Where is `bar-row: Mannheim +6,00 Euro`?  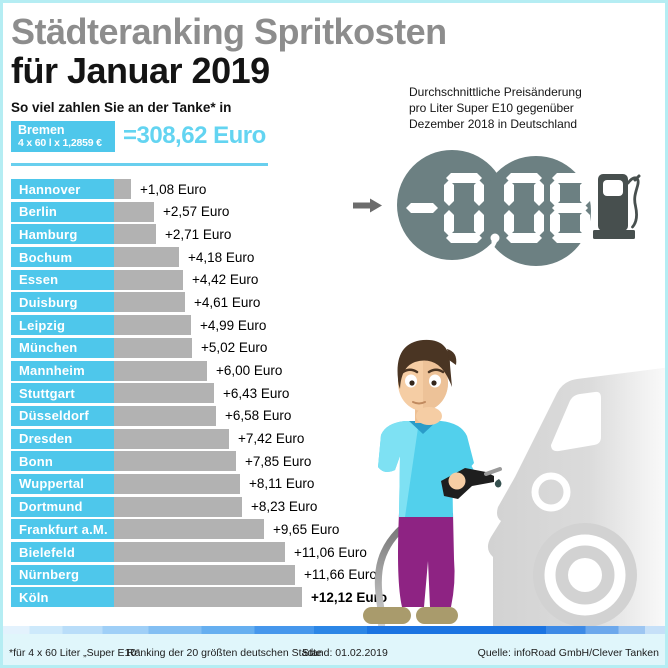
bar-row: Mannheim +6,00 Euro is located at coordinates (199, 370).